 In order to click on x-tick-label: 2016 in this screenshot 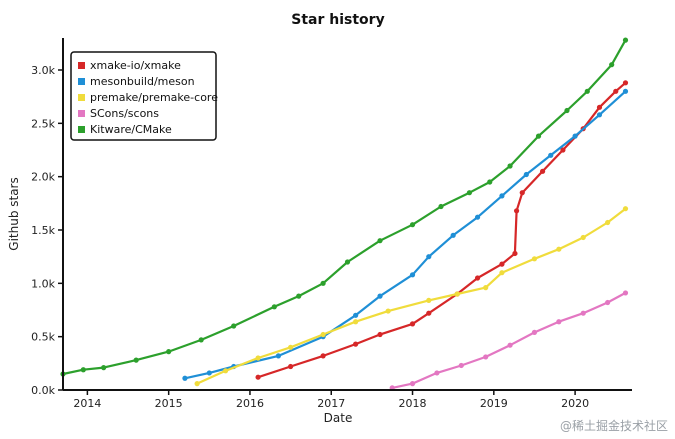, I will do `click(250, 403)`.